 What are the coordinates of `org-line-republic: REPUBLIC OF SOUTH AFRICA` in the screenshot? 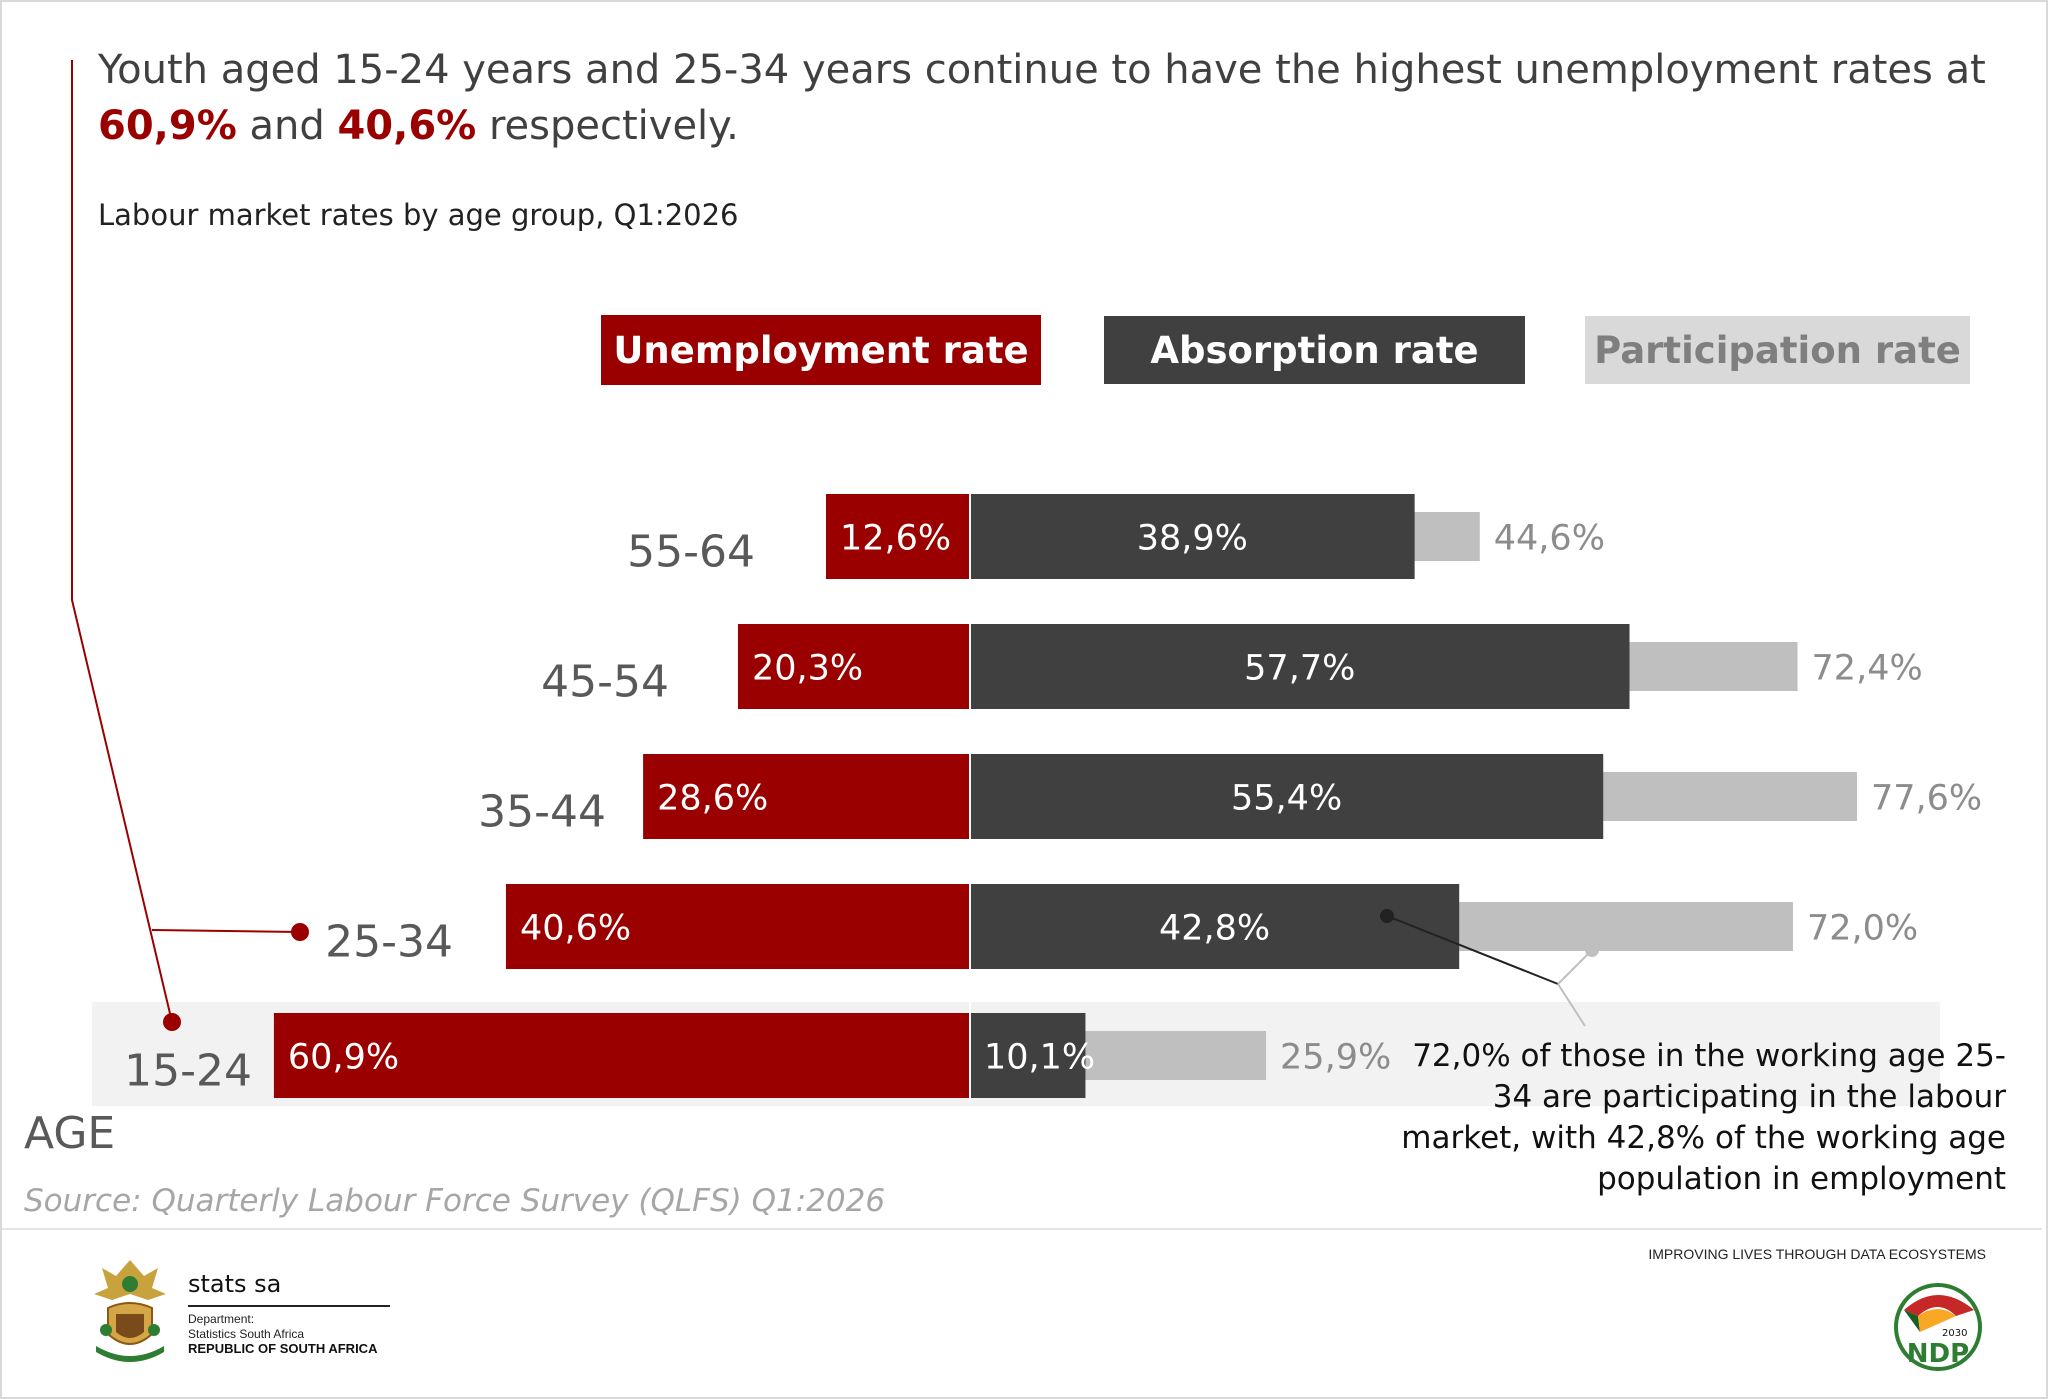 It's located at (283, 1348).